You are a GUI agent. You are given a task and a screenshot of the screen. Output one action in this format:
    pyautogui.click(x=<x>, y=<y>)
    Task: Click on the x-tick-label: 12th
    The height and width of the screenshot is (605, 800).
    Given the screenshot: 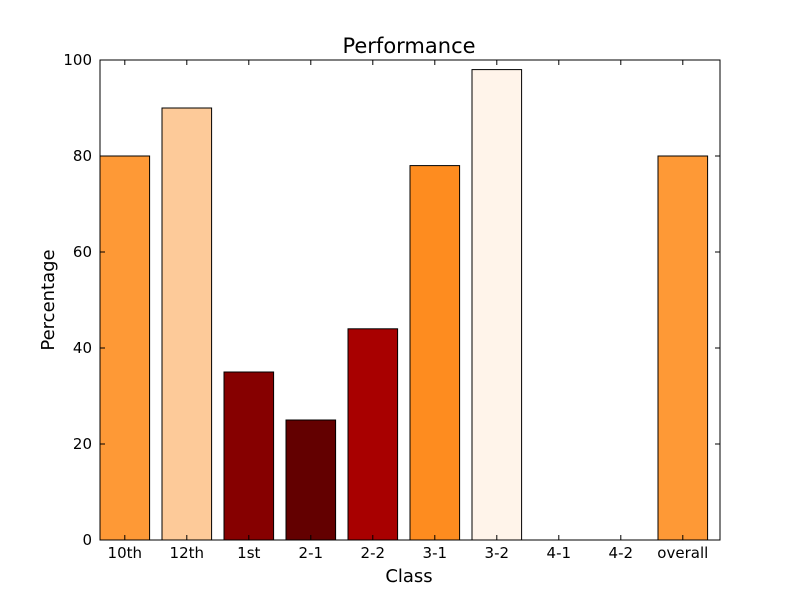 What is the action you would take?
    pyautogui.click(x=187, y=553)
    